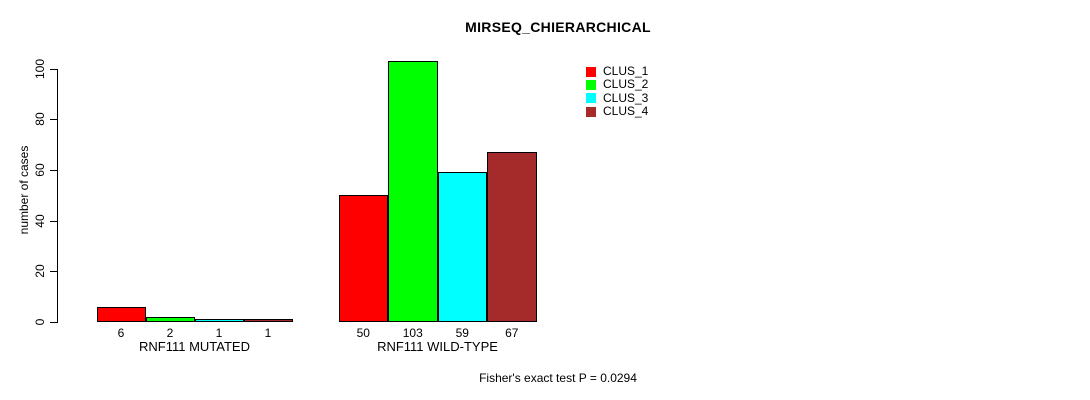  Describe the element at coordinates (512, 237) in the screenshot. I see `bar-clus_4-wildtype` at that location.